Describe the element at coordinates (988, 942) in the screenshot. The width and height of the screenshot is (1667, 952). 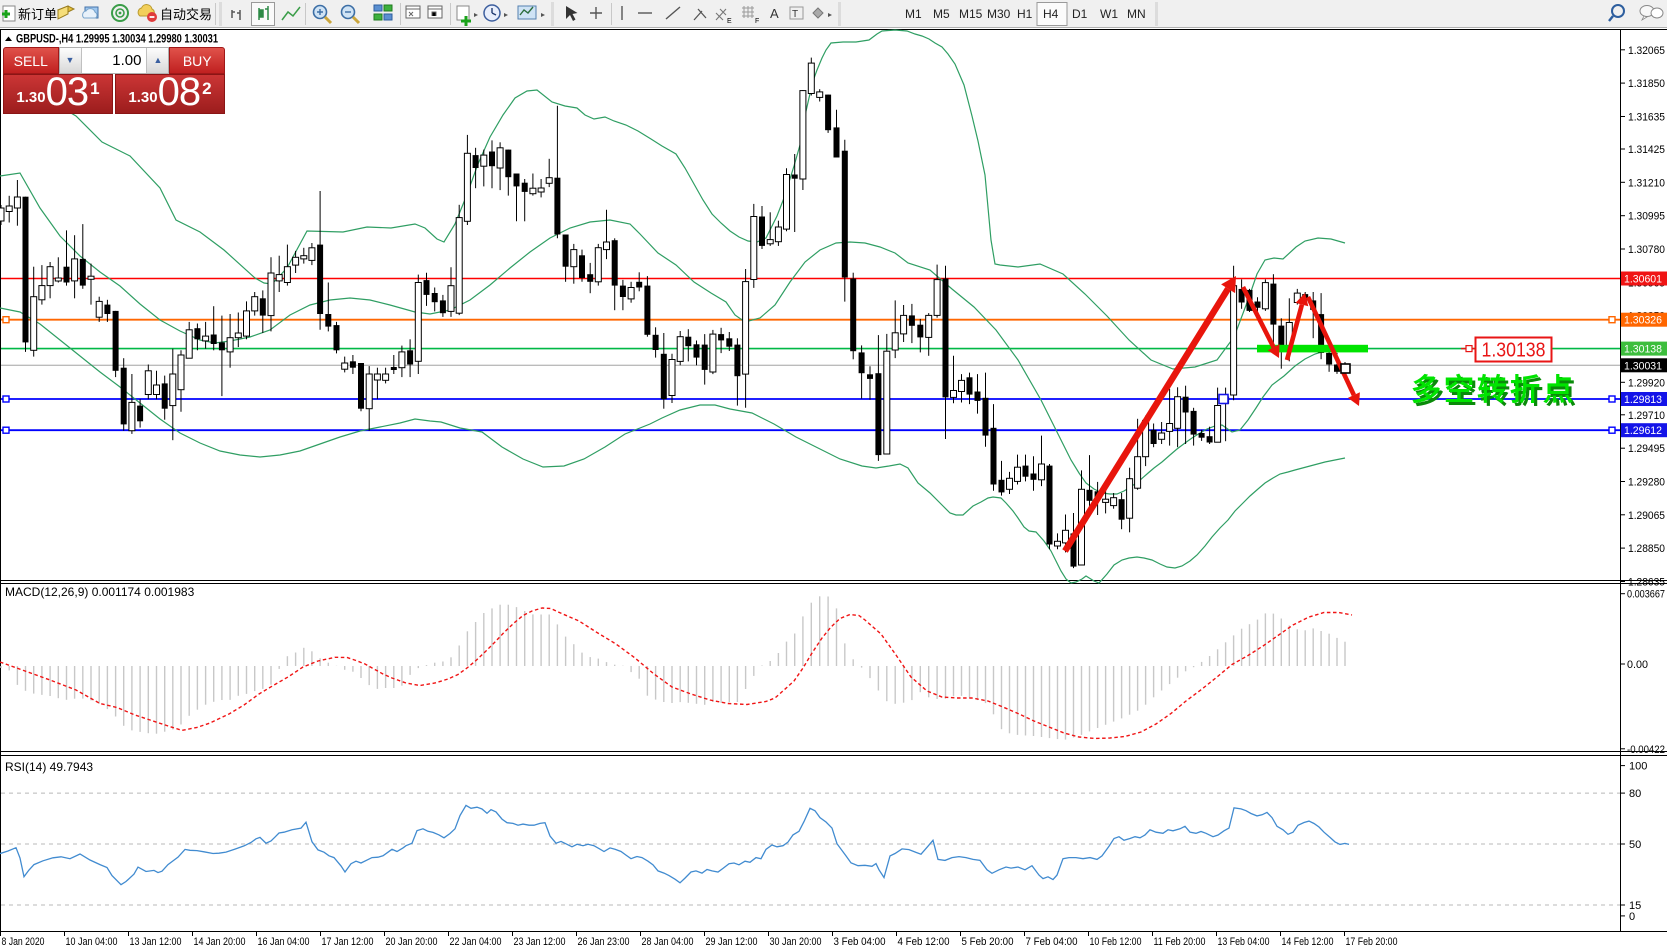
I see `svg-text: 5 Feb 20:00` at that location.